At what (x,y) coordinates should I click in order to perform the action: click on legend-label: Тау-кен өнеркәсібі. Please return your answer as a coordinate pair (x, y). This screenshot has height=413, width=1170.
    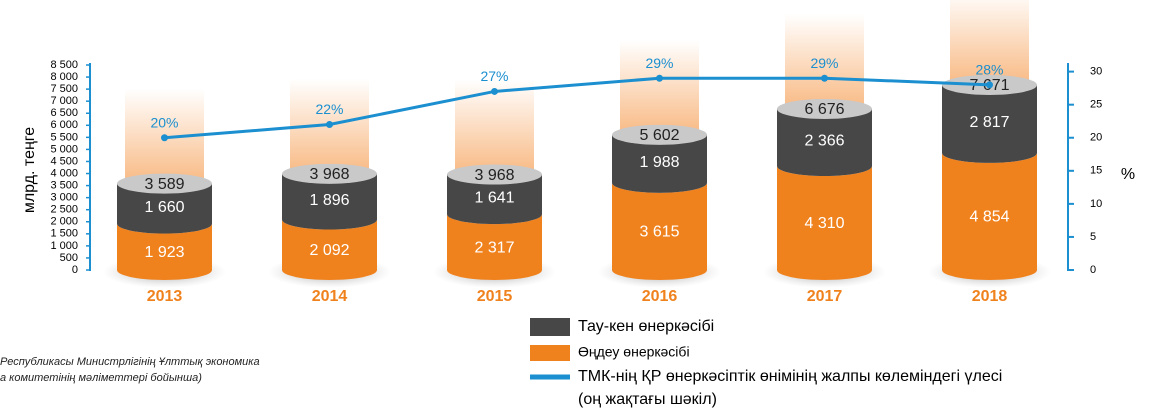
    Looking at the image, I should click on (646, 326).